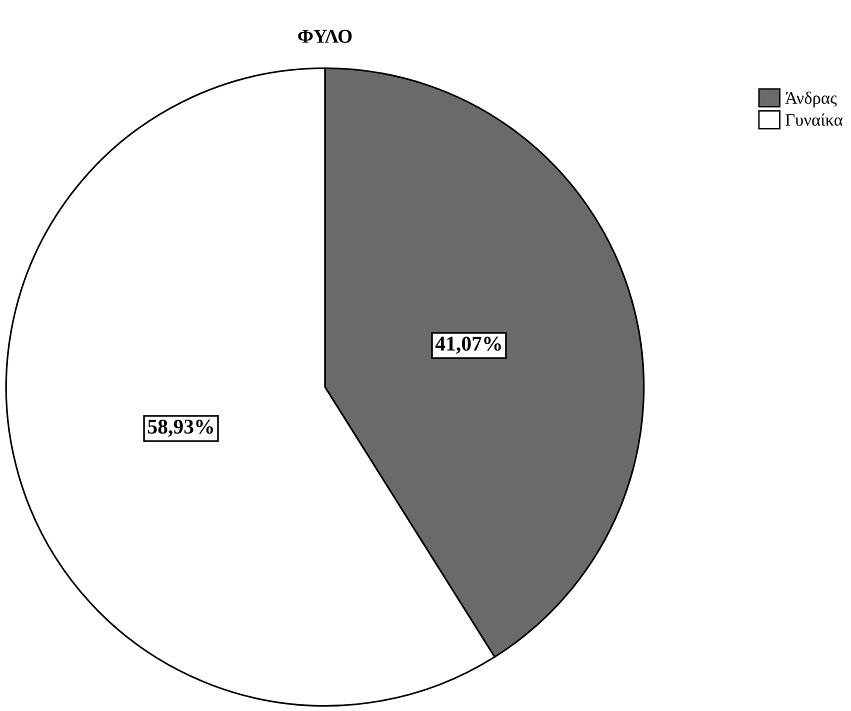  Describe the element at coordinates (180, 428) in the screenshot. I see `data-label: 58,93%` at that location.